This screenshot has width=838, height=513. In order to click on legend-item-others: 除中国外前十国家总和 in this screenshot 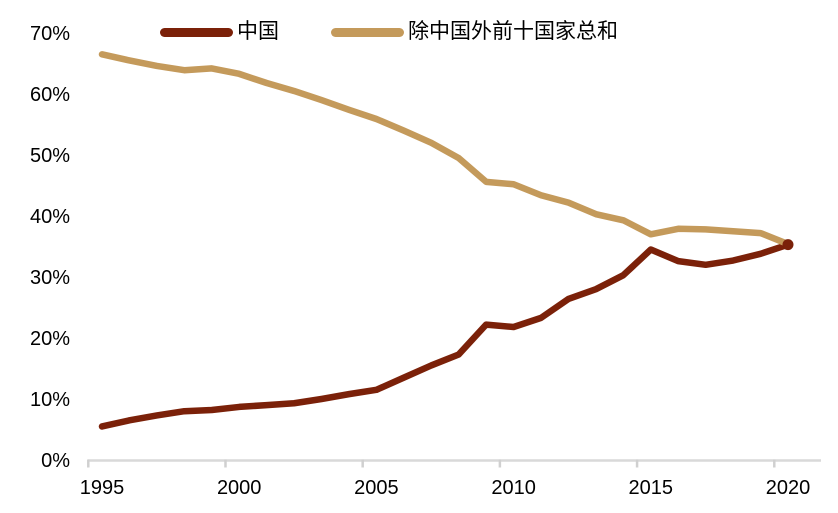, I will do `click(474, 32)`.